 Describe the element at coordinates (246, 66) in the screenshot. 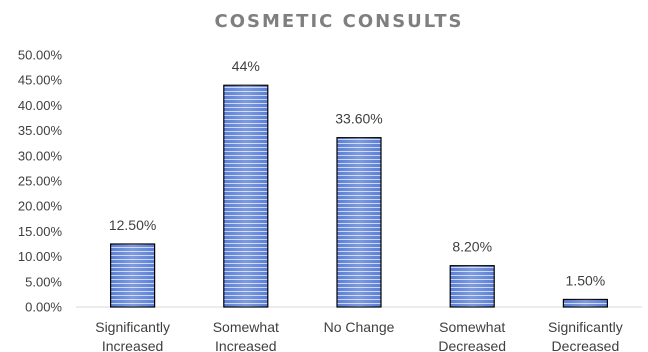

I see `data-label: 44%` at that location.